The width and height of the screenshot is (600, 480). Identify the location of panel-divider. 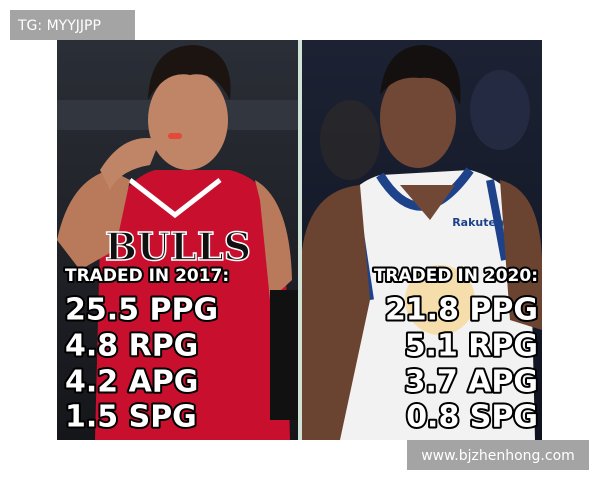
(300, 240).